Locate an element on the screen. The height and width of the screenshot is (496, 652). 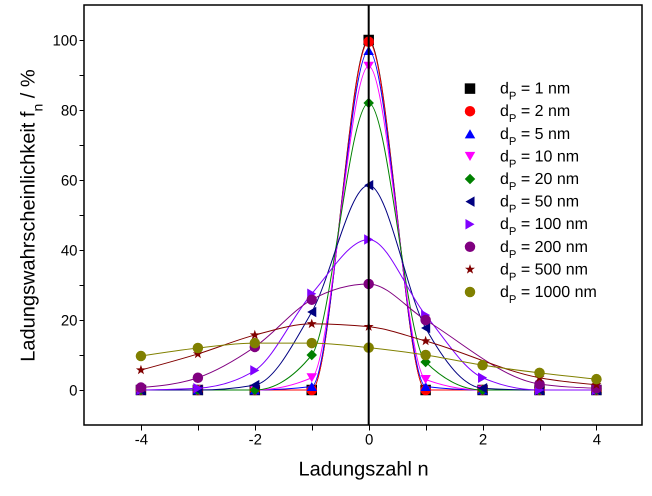
legend-label: d$_{P}$ = 500 nm is located at coordinates (544, 272).